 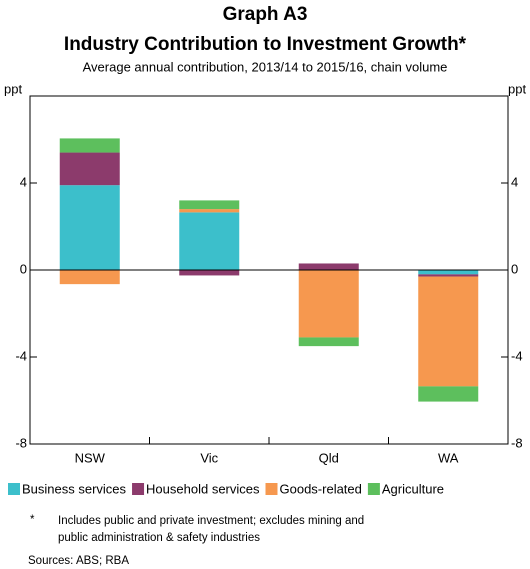 What do you see at coordinates (514, 181) in the screenshot?
I see `y2-tick-label: 4` at bounding box center [514, 181].